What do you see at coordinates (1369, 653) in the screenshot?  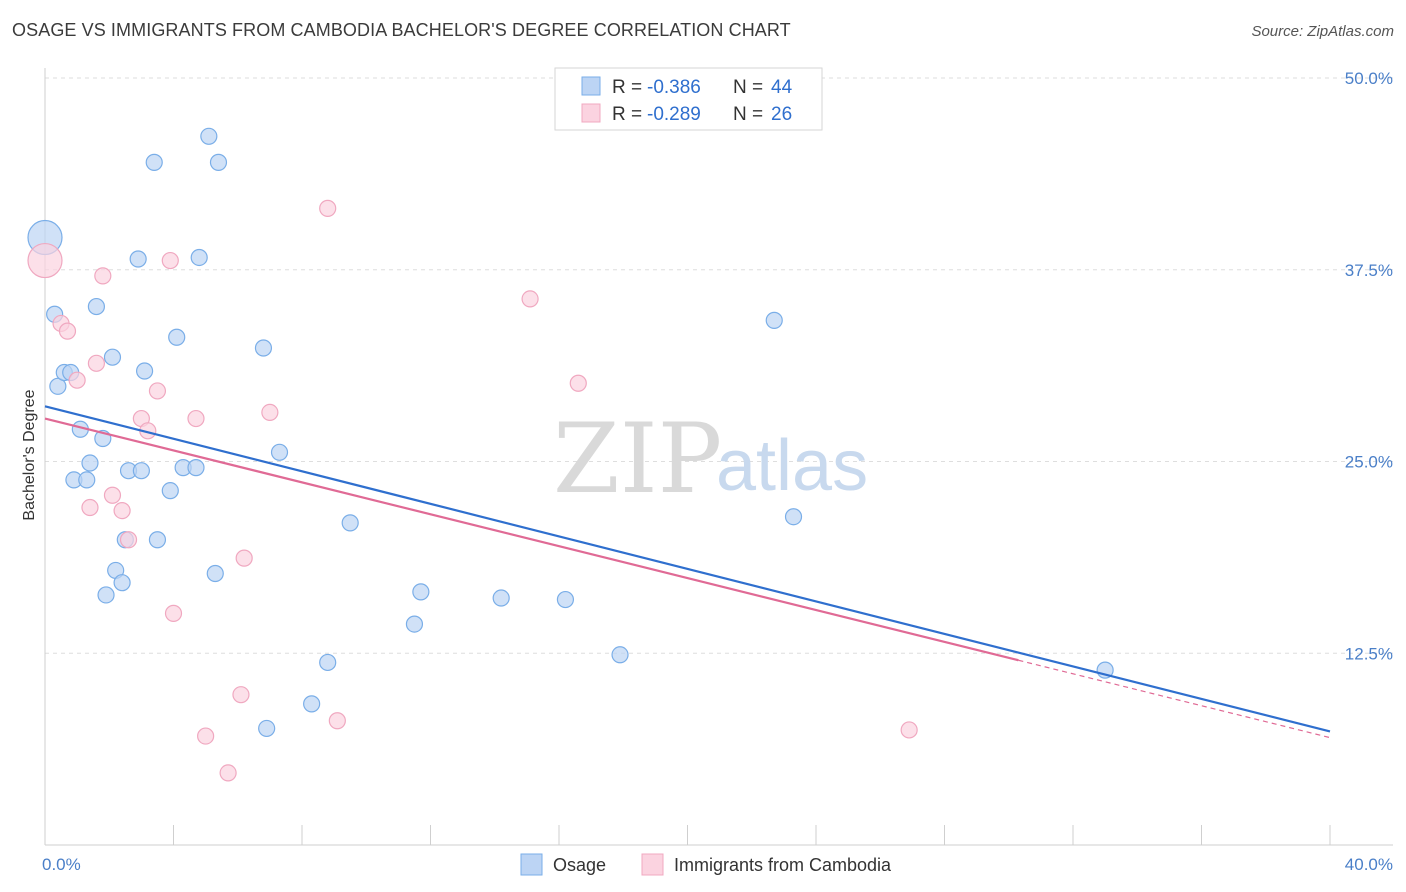 I see `y-tick-label-0: 12.5%` at bounding box center [1369, 653].